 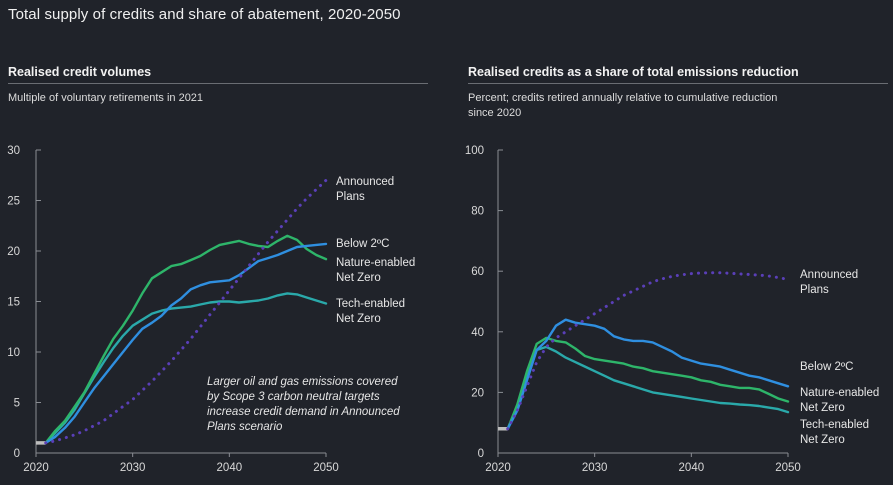 I want to click on right-x-tick-label: 2050, so click(x=788, y=468).